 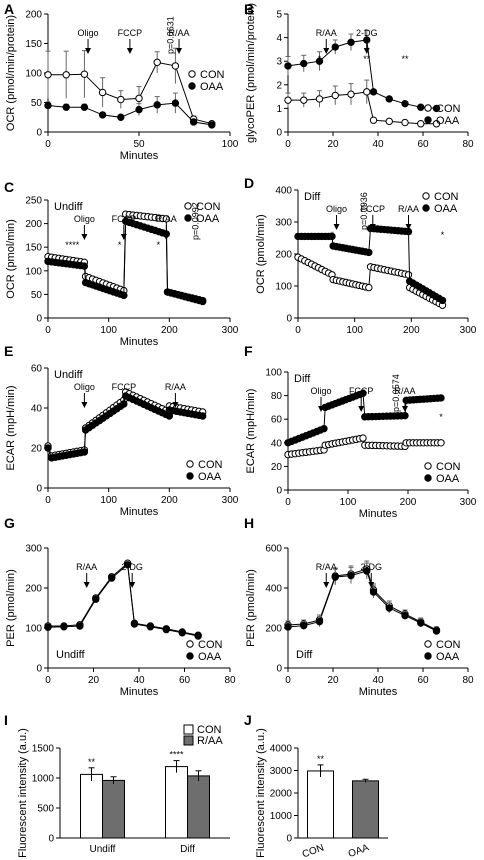 What do you see at coordinates (283, 287) in the screenshot?
I see `y-tick-label: 100` at bounding box center [283, 287].